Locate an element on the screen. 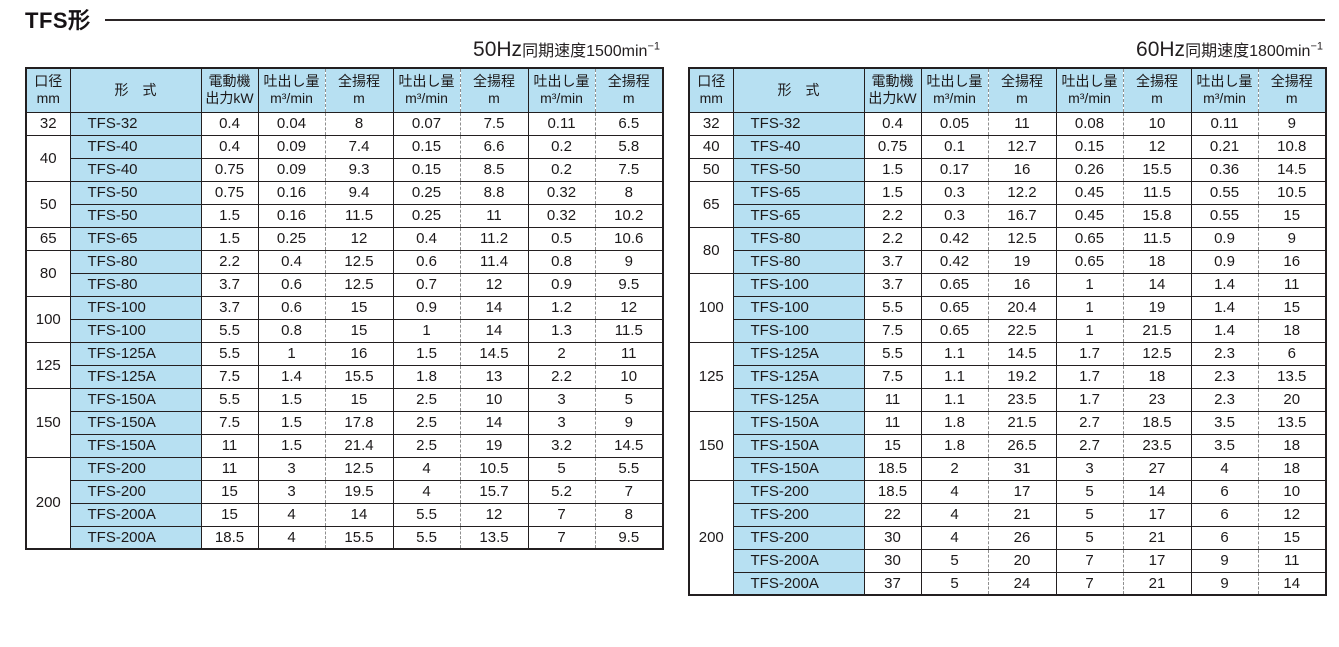  flow-cell: 1.5 is located at coordinates (291, 422).